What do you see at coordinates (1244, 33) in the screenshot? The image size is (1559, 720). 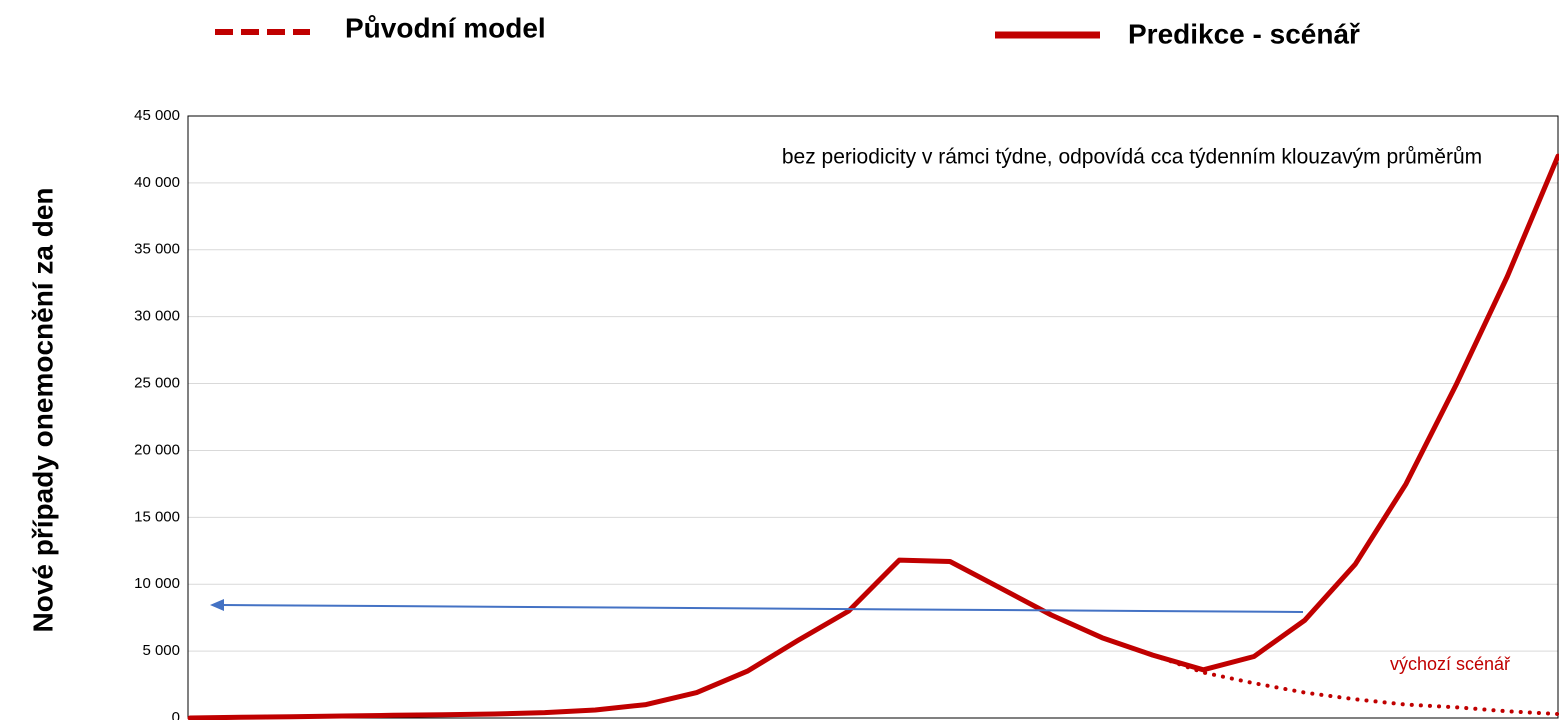 I see `legend-label: Predikce - scénář` at bounding box center [1244, 33].